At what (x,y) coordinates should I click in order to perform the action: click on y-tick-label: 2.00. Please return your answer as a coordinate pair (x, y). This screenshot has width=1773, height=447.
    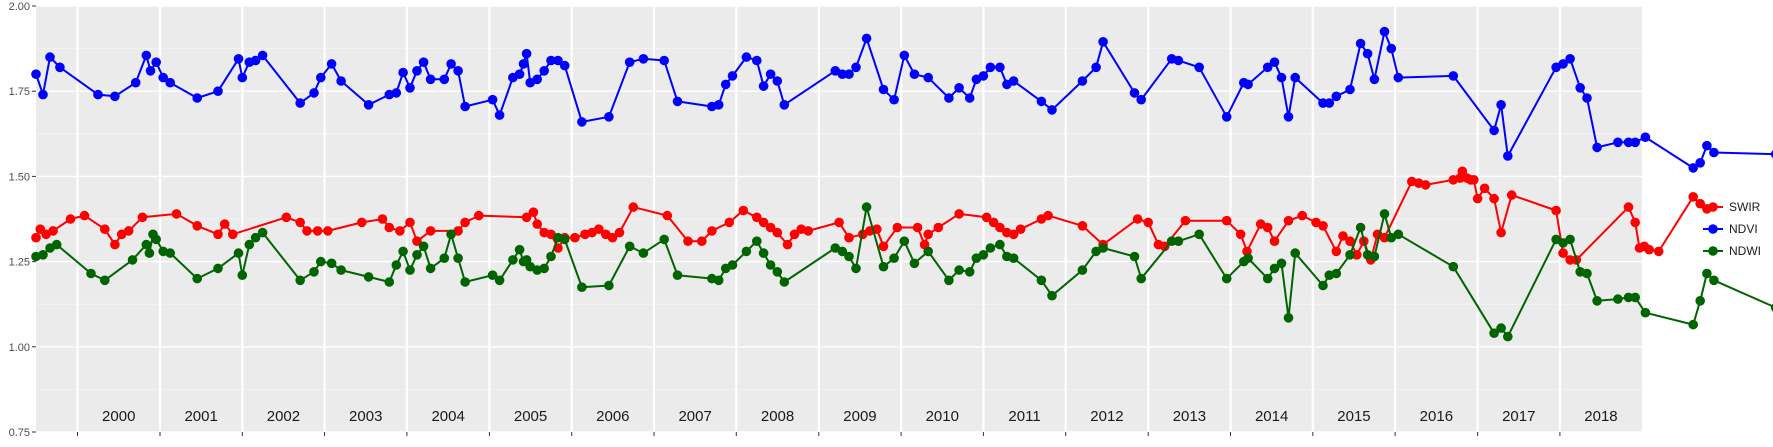
    Looking at the image, I should click on (19, 7).